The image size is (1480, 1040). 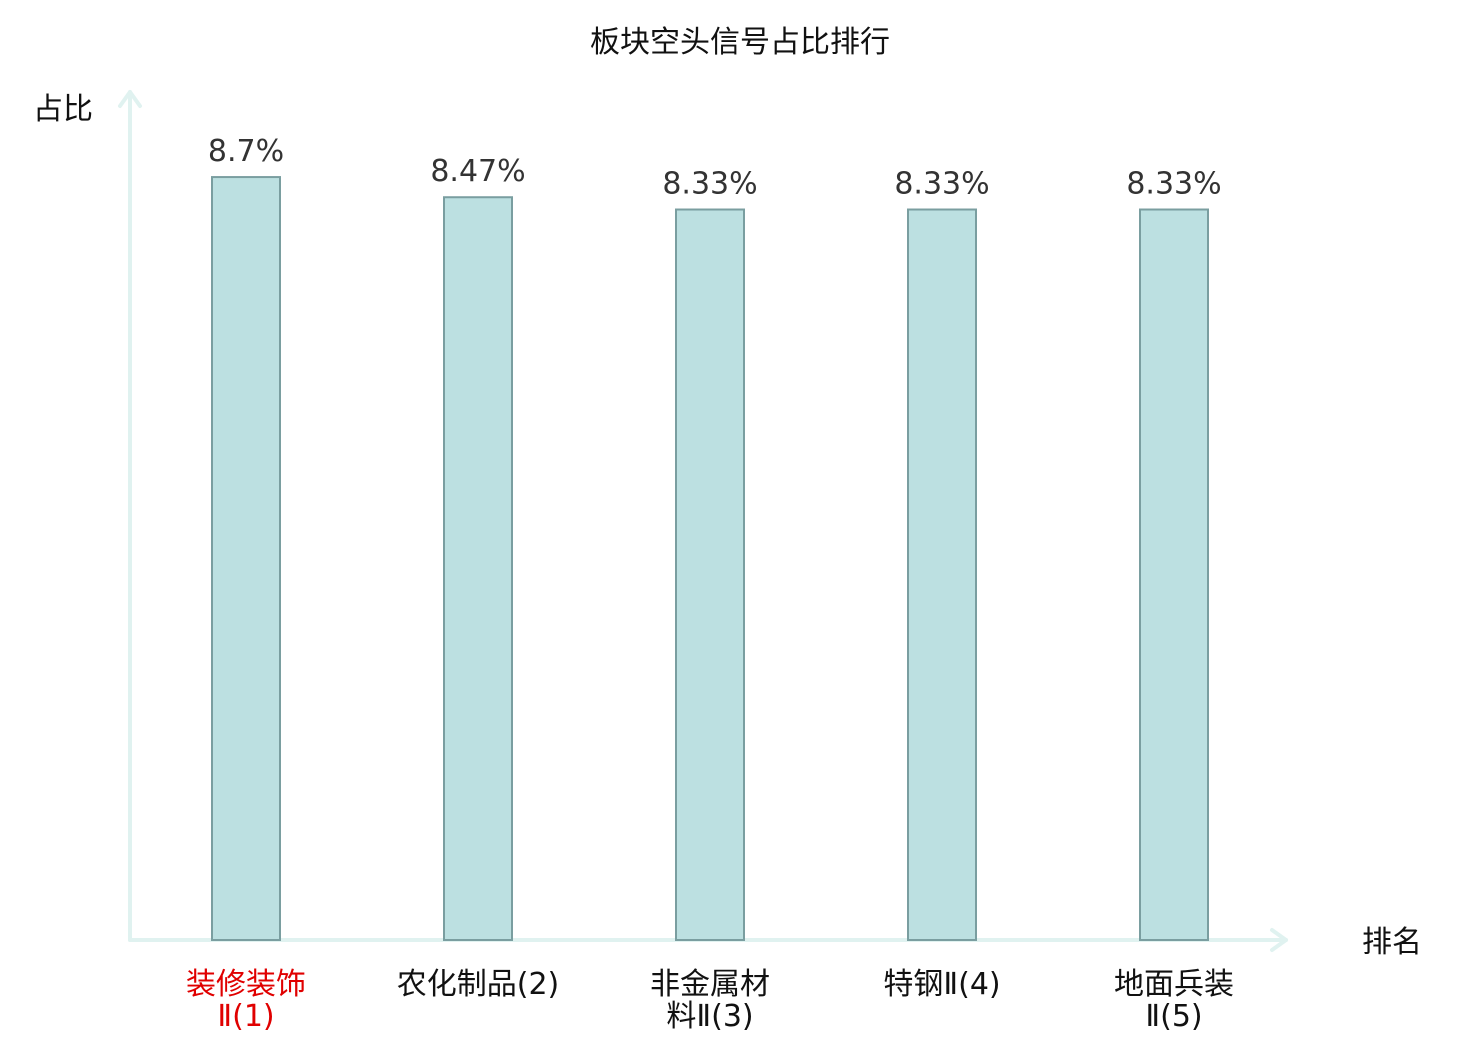 I want to click on chart-title: 板块空头信号占比排行, so click(x=740, y=42).